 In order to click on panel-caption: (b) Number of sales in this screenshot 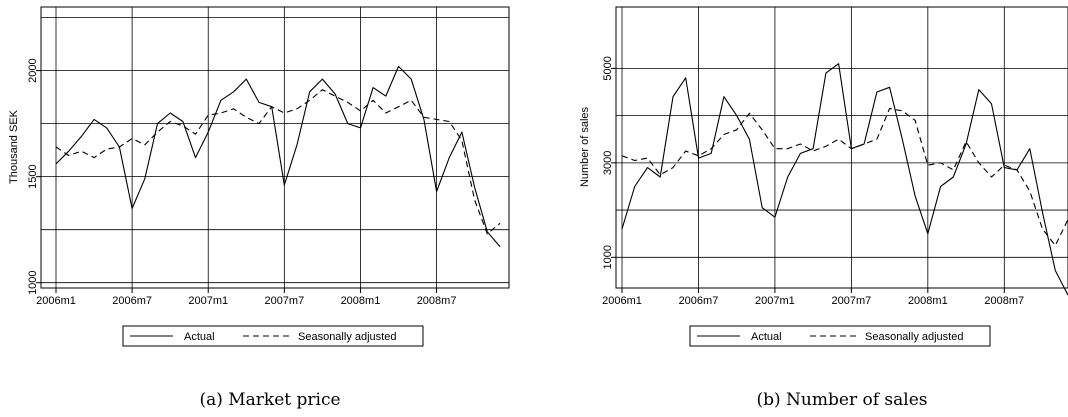, I will do `click(842, 400)`.